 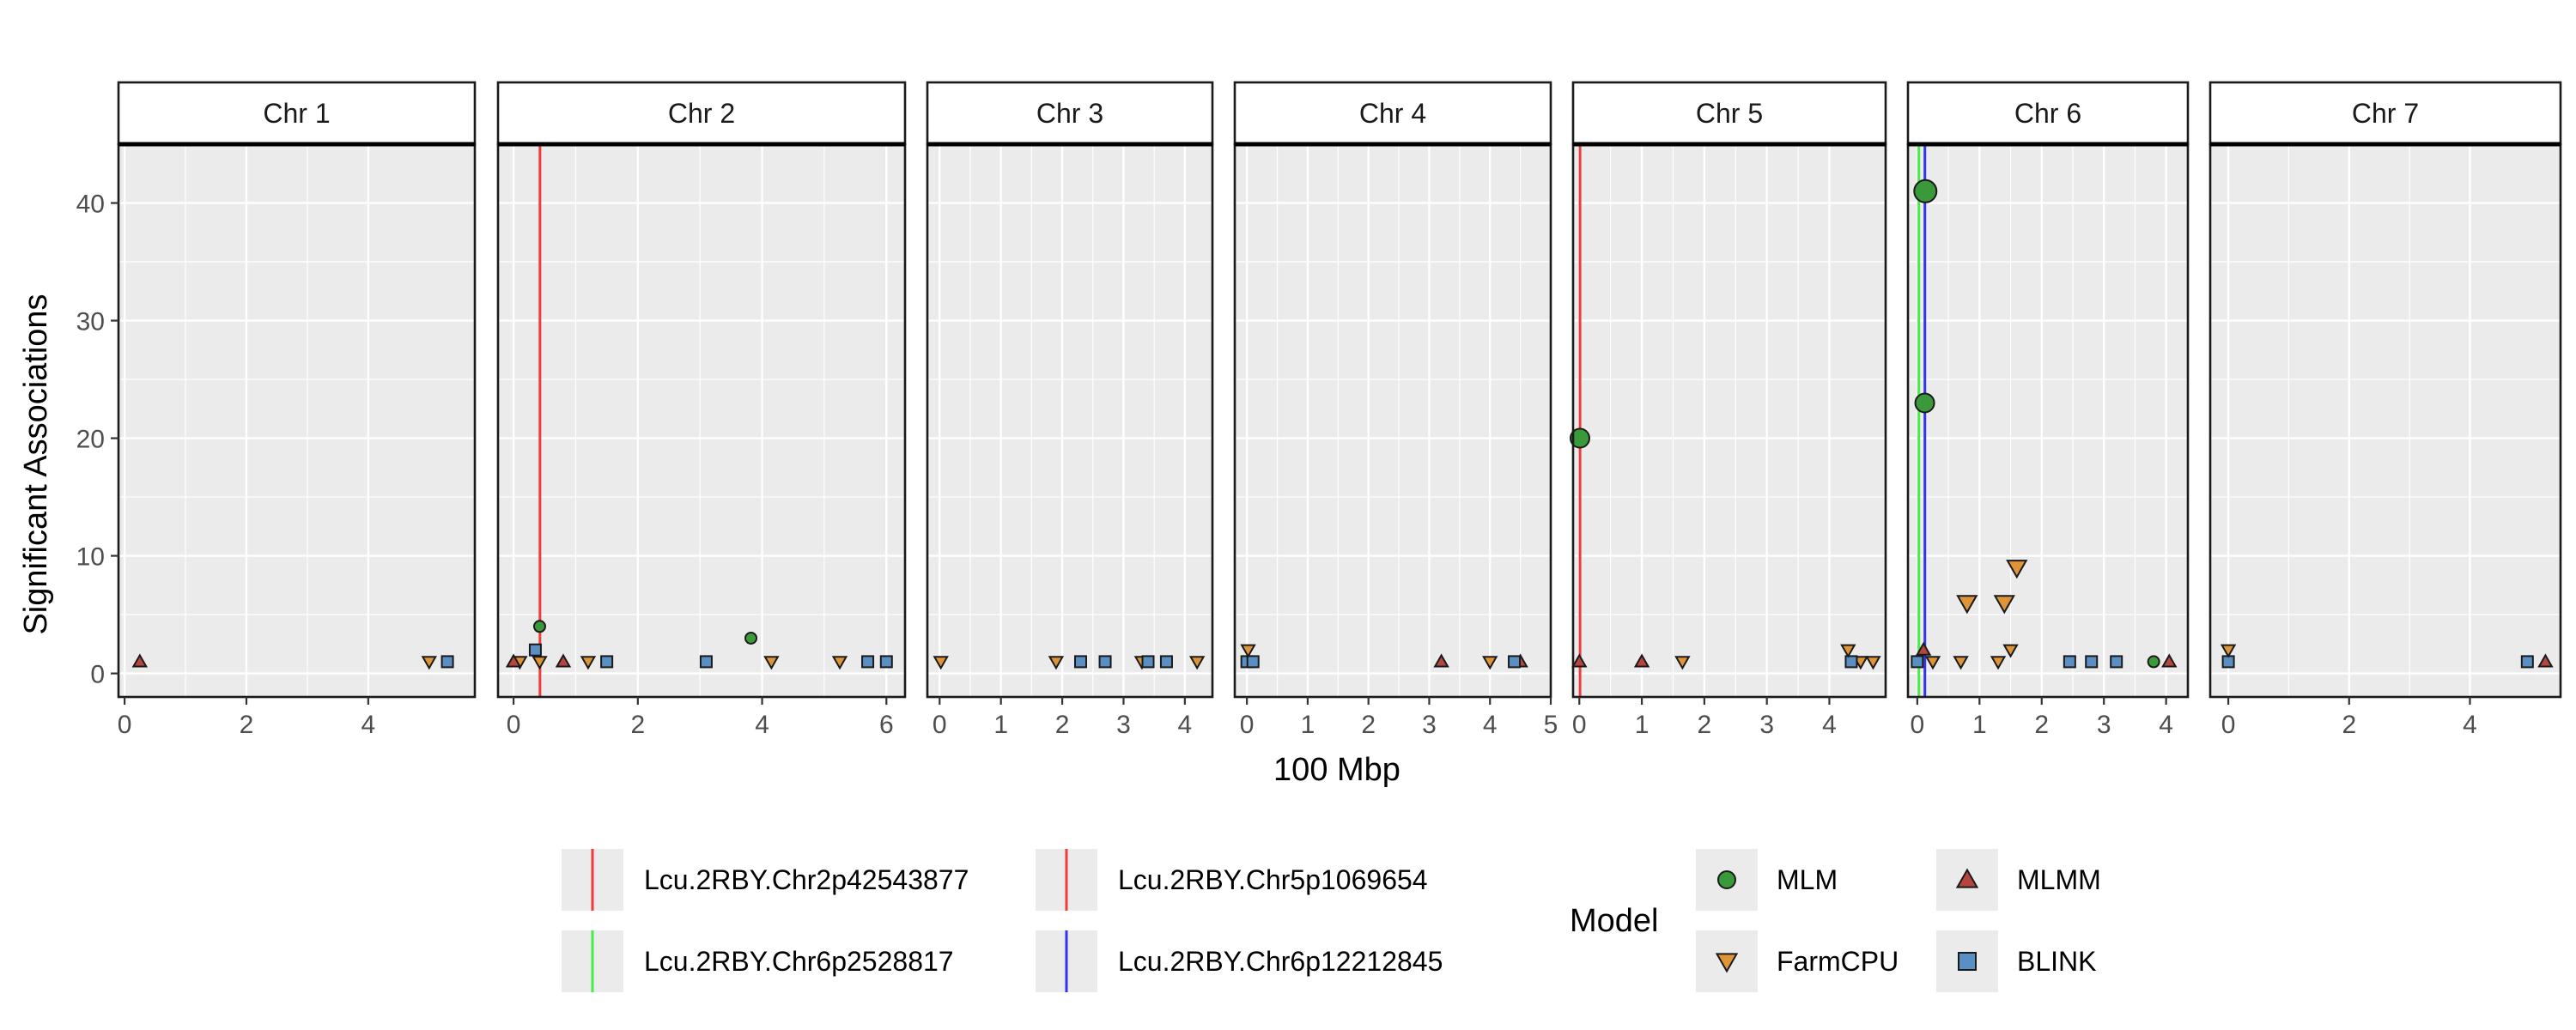 I want to click on panel-chr-6: Chr 6 0 1 2 3 4, so click(x=2048, y=410).